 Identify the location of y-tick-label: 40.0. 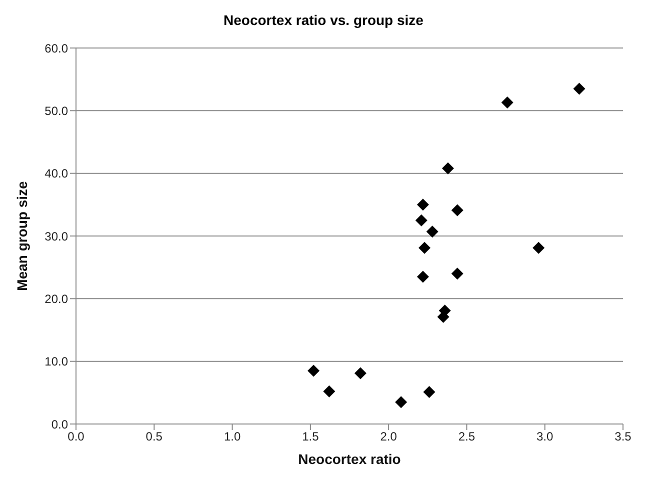
(56, 173).